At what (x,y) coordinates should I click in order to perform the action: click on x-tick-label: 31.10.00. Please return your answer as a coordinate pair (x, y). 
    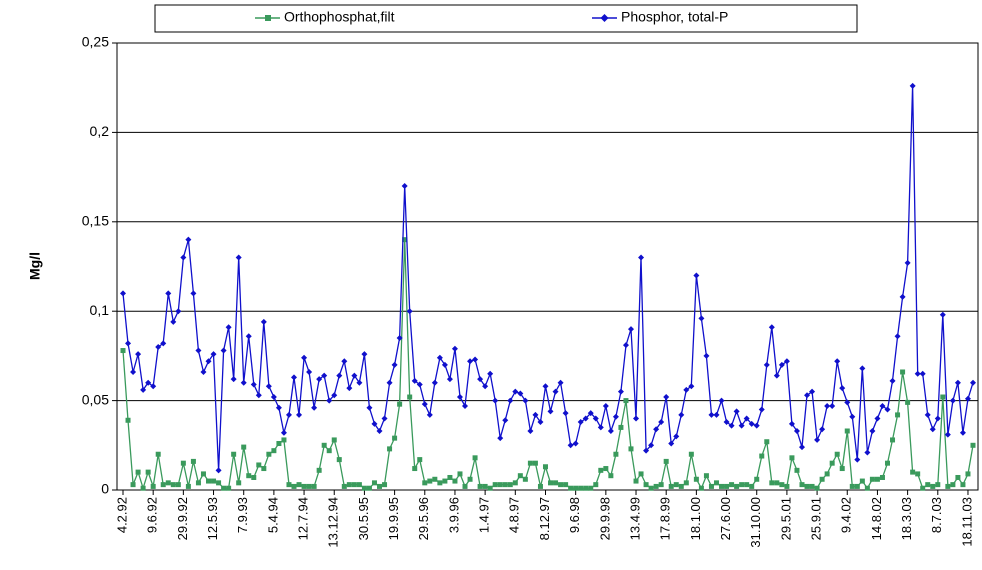
    Looking at the image, I should click on (755, 522).